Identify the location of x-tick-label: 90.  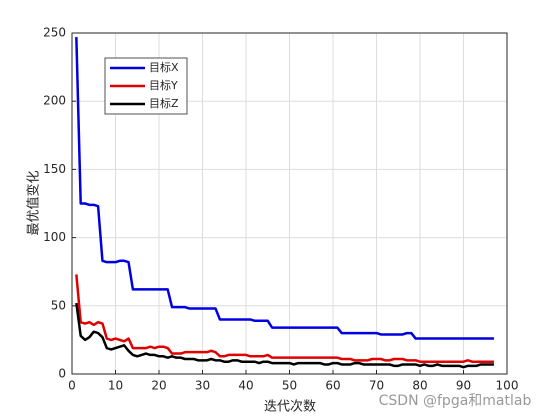
(463, 386).